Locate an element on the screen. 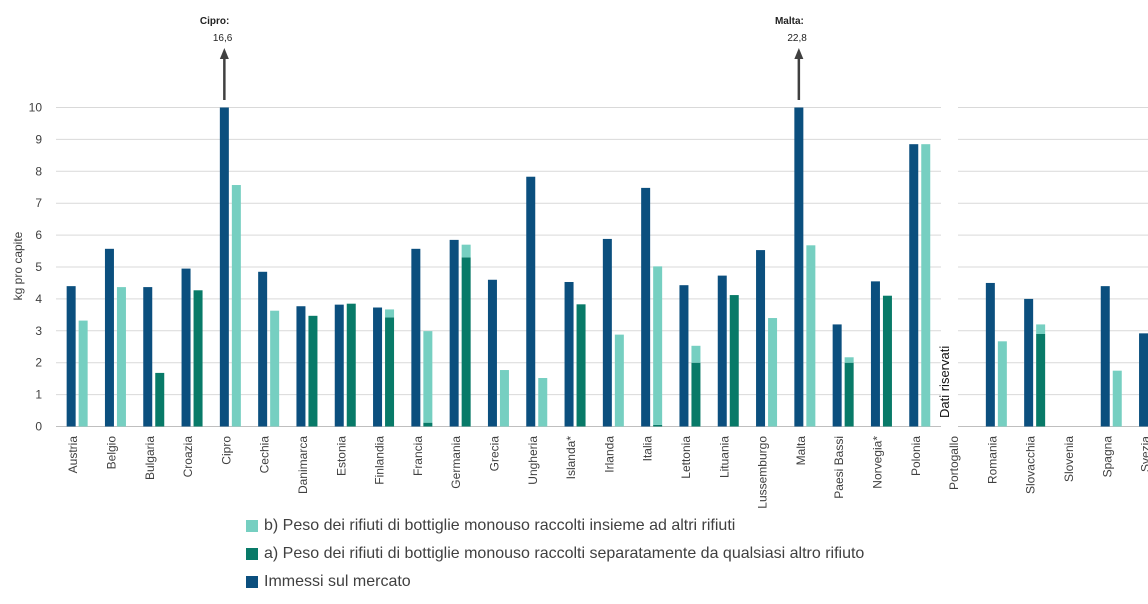  x-tick-label: Romania is located at coordinates (992, 460).